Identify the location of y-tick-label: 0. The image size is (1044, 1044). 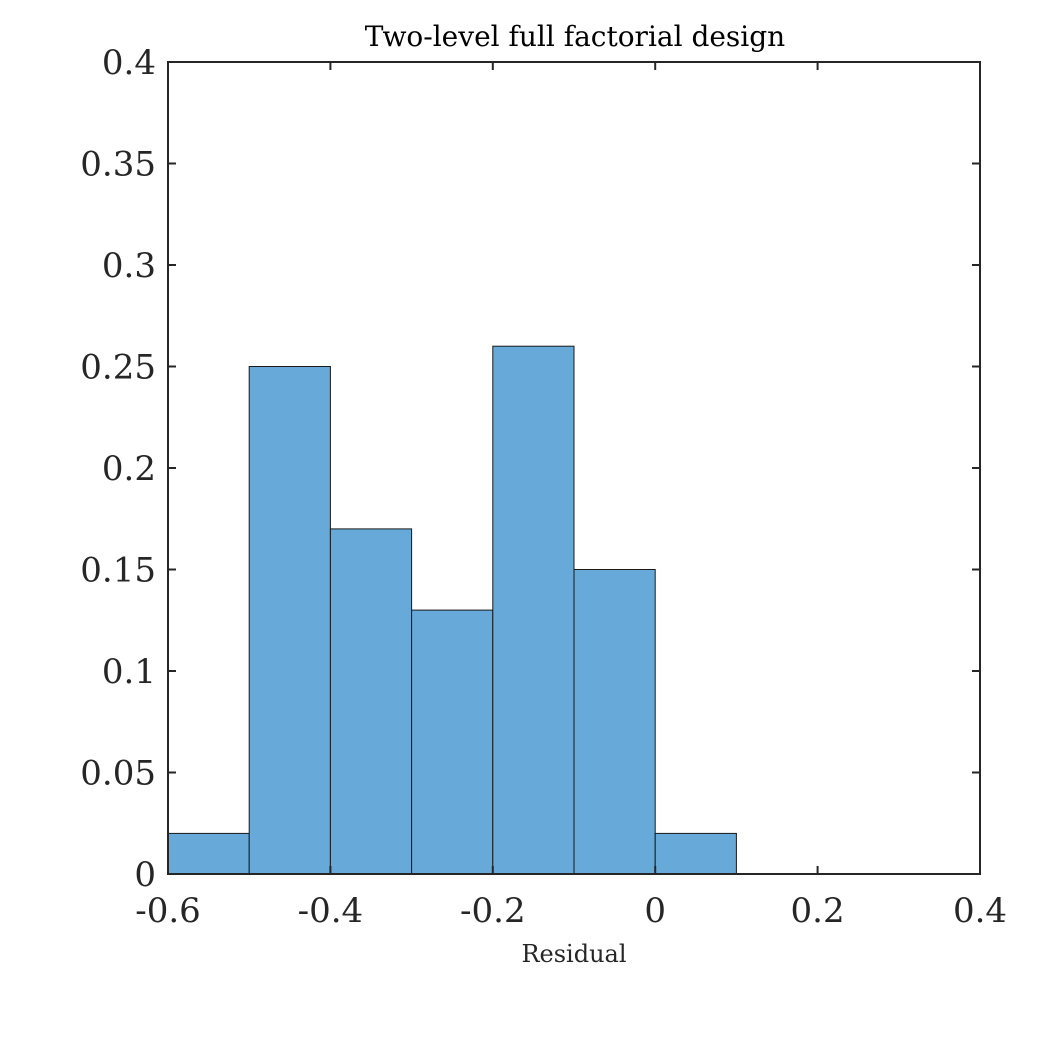
(145, 875).